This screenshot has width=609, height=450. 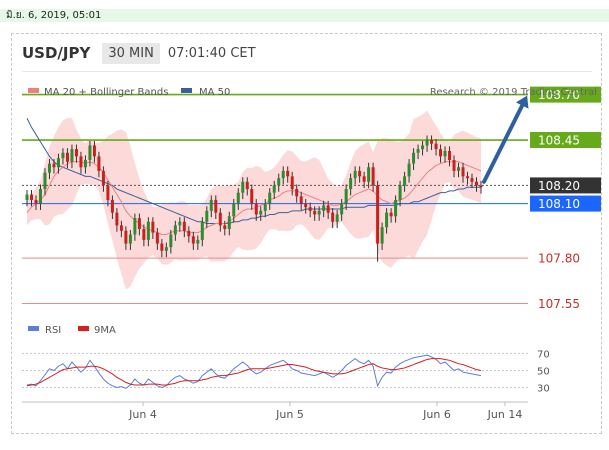 I want to click on ma20-legend-swatch, so click(x=33, y=90).